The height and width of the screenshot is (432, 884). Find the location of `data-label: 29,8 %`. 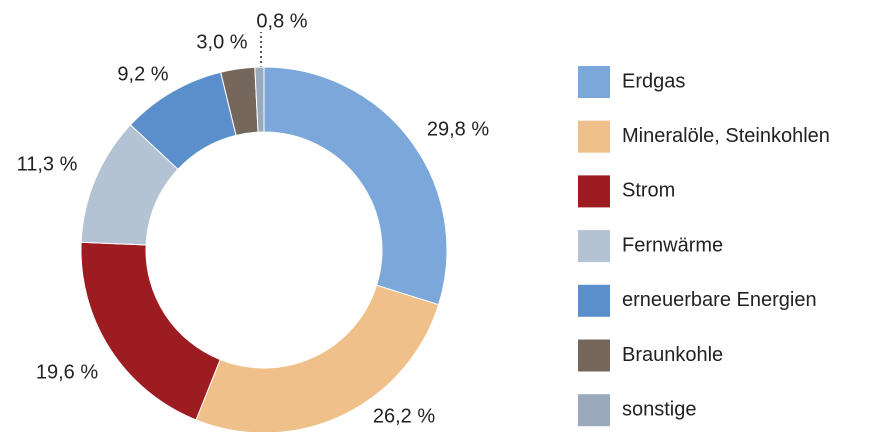

data-label: 29,8 % is located at coordinates (458, 129).